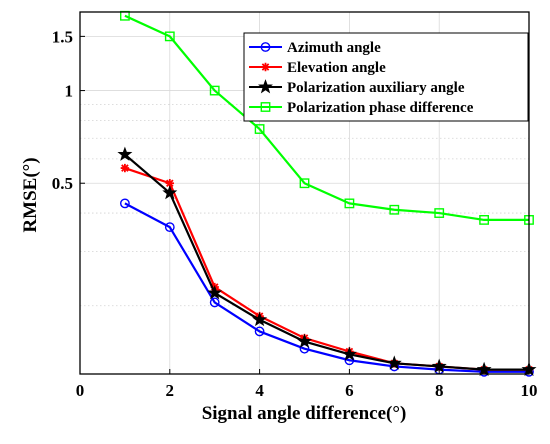 The height and width of the screenshot is (444, 550). I want to click on legend-item: Azimuth angle, so click(315, 48).